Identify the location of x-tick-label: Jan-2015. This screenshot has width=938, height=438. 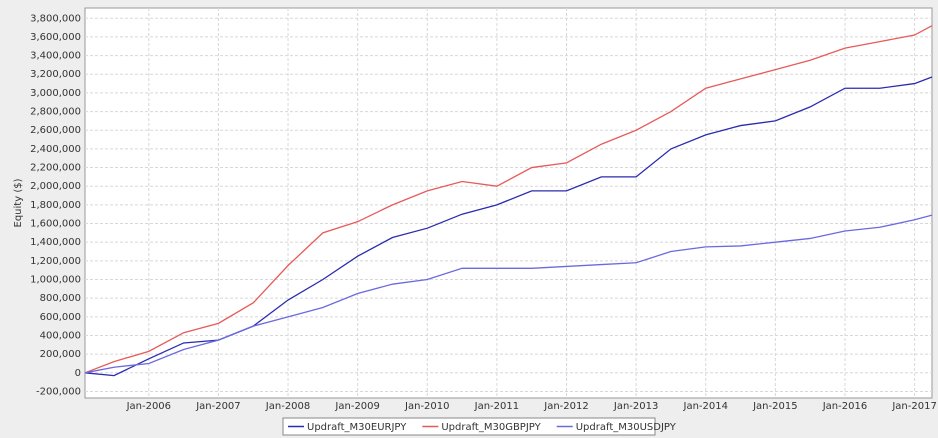
(774, 406).